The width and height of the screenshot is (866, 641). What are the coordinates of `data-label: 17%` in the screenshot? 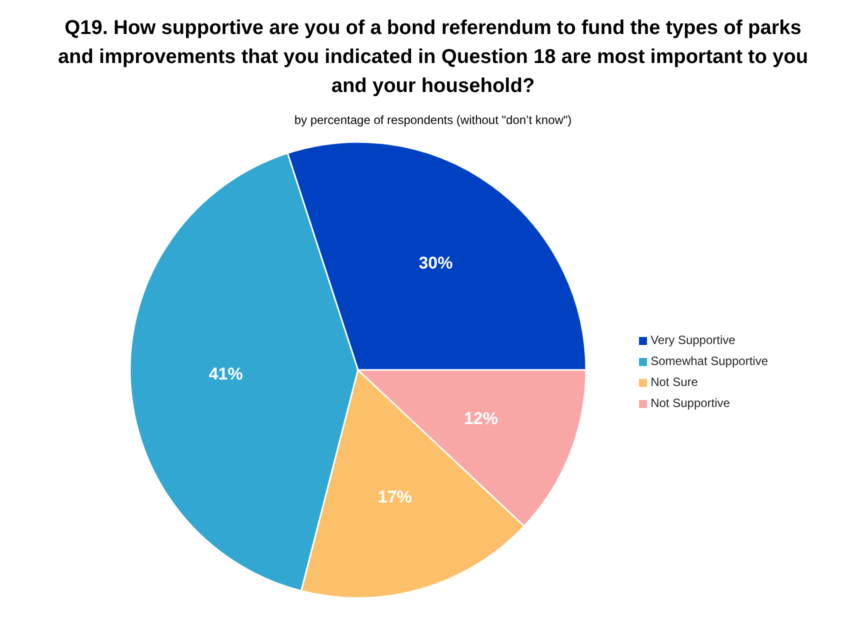 It's located at (395, 496).